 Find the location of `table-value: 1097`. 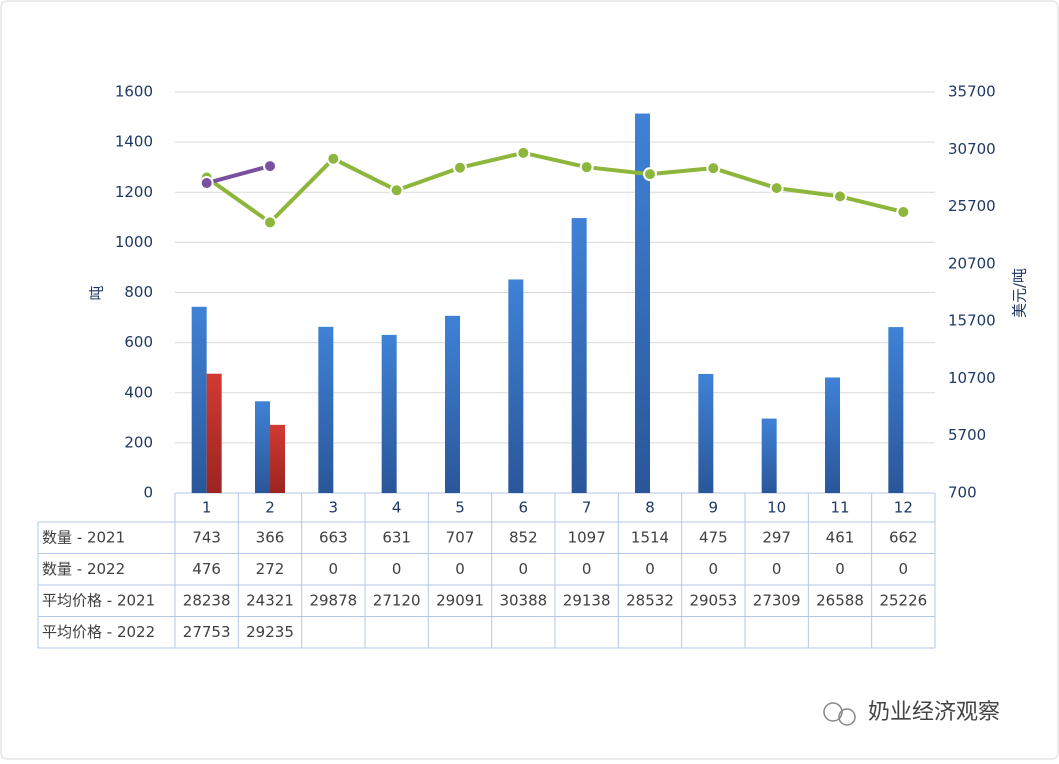

table-value: 1097 is located at coordinates (587, 537).